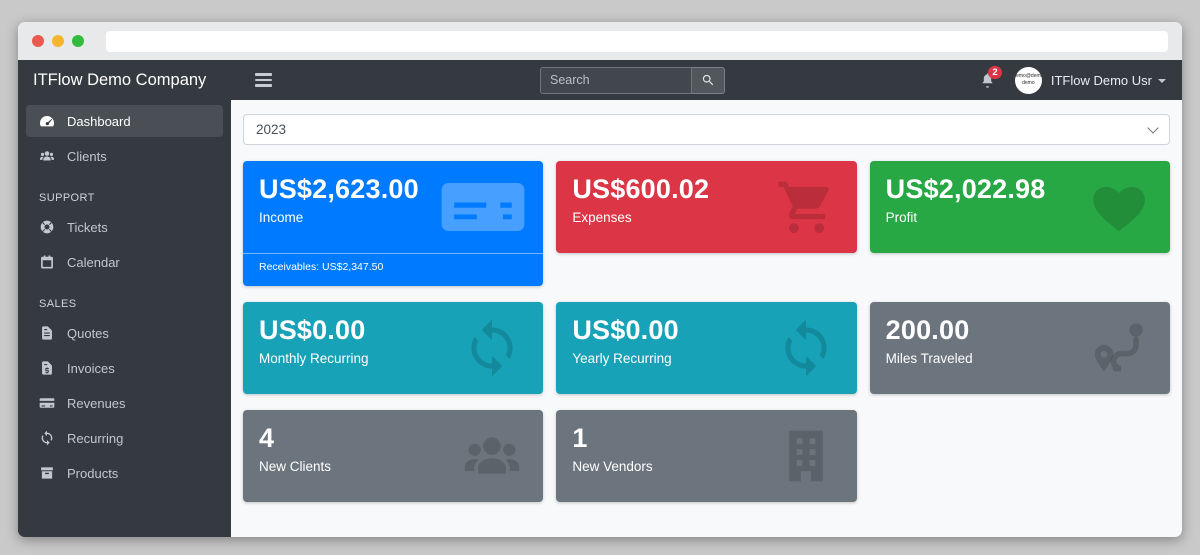  Describe the element at coordinates (314, 359) in the screenshot. I see `card-label: Monthly Recurring` at that location.